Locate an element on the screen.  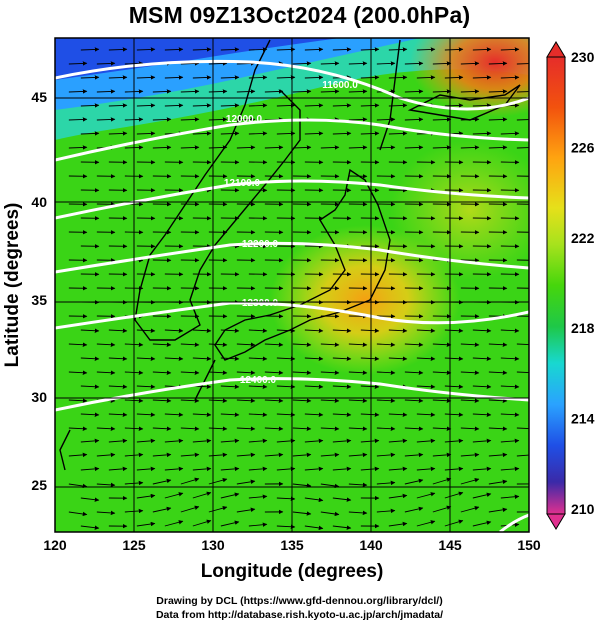
x-tick-120: 120 is located at coordinates (55, 545).